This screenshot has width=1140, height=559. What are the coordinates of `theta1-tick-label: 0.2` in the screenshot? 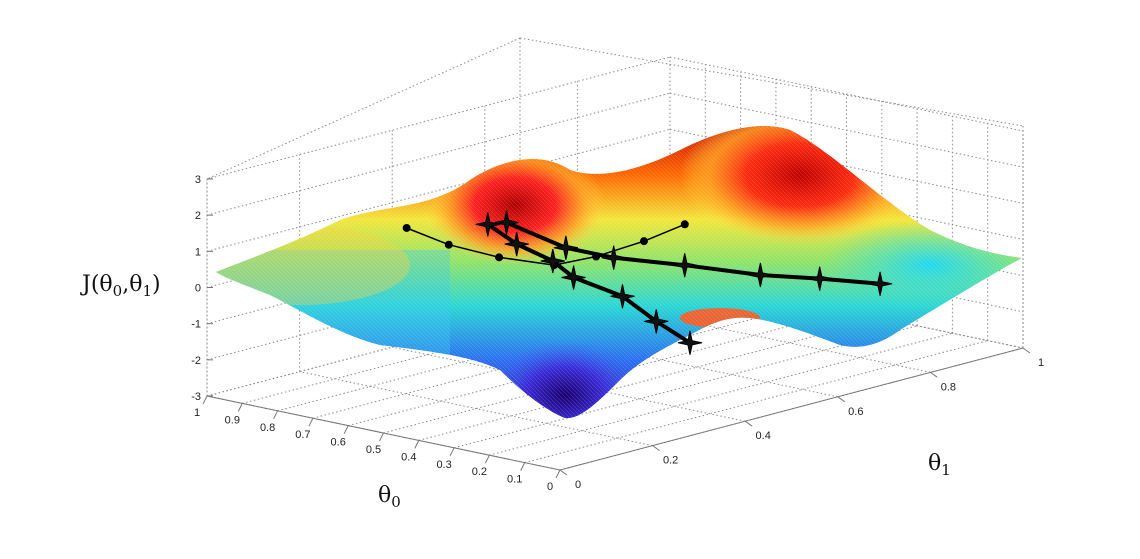 It's located at (670, 461).